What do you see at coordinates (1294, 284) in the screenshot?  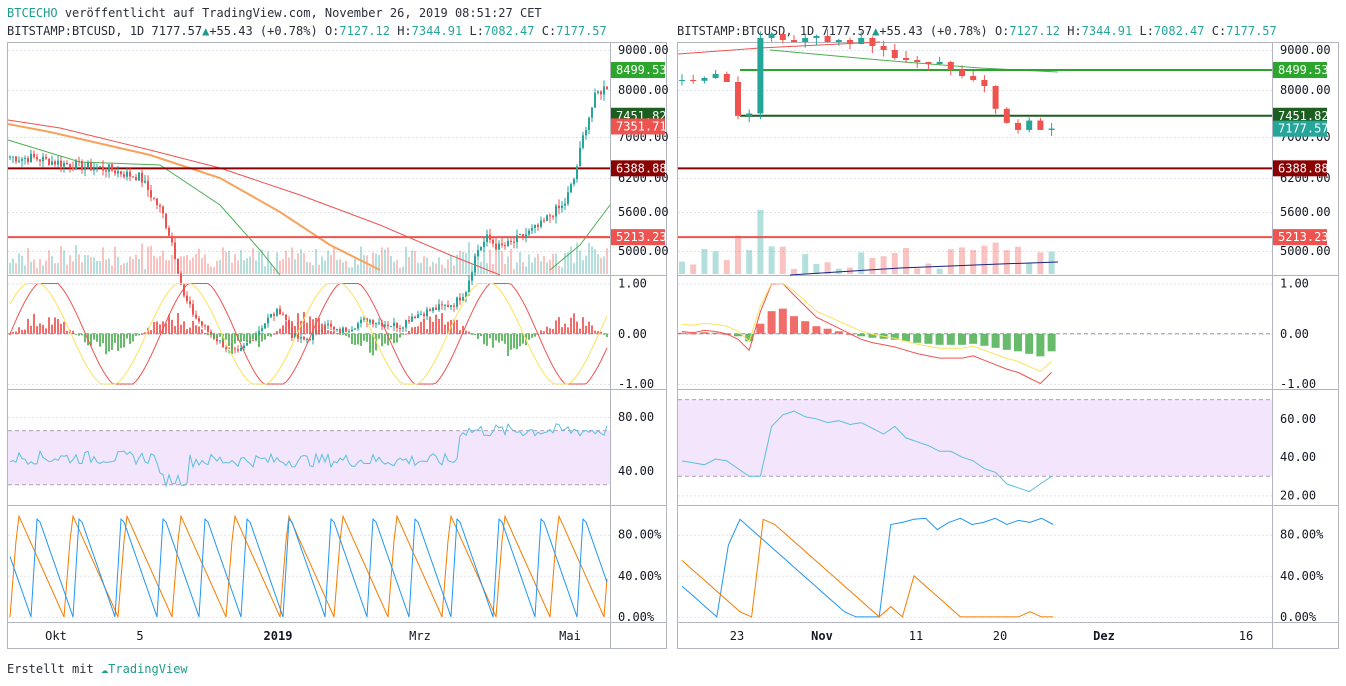 I see `oscillator-axis-tick: 1.00` at bounding box center [1294, 284].